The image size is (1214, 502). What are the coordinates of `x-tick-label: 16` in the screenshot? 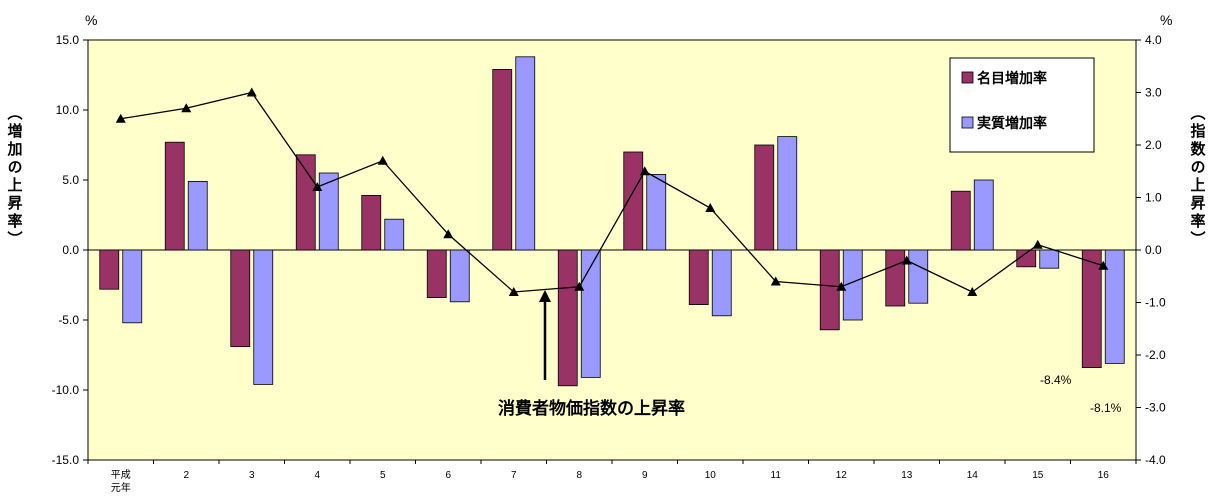 It's located at (1104, 475).